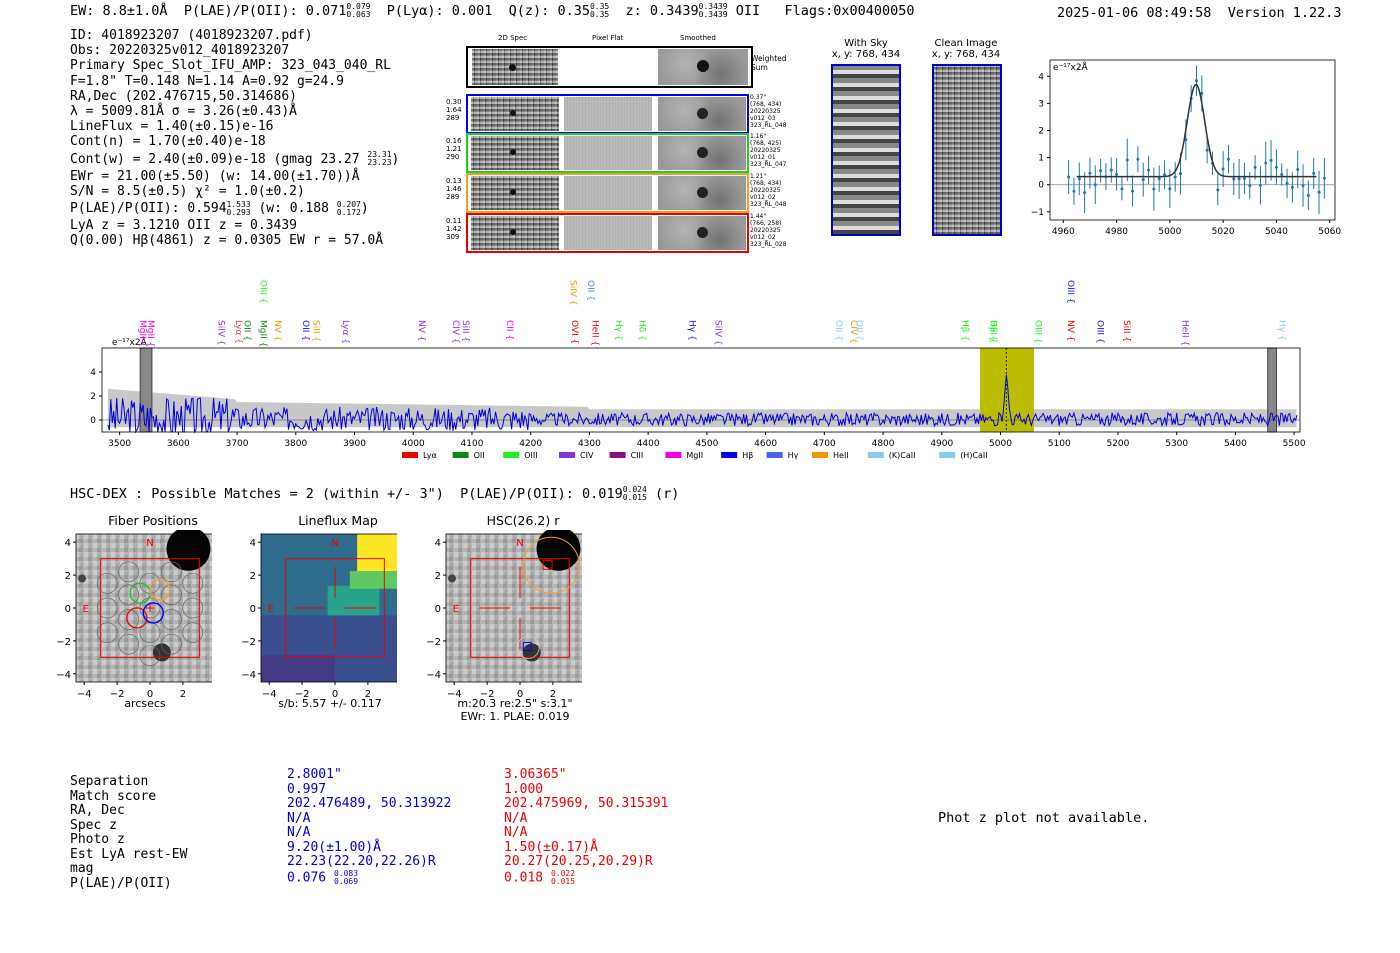  Describe the element at coordinates (346, 877) in the screenshot. I see `match-col1-plae-range: 0.083 0.069` at that location.